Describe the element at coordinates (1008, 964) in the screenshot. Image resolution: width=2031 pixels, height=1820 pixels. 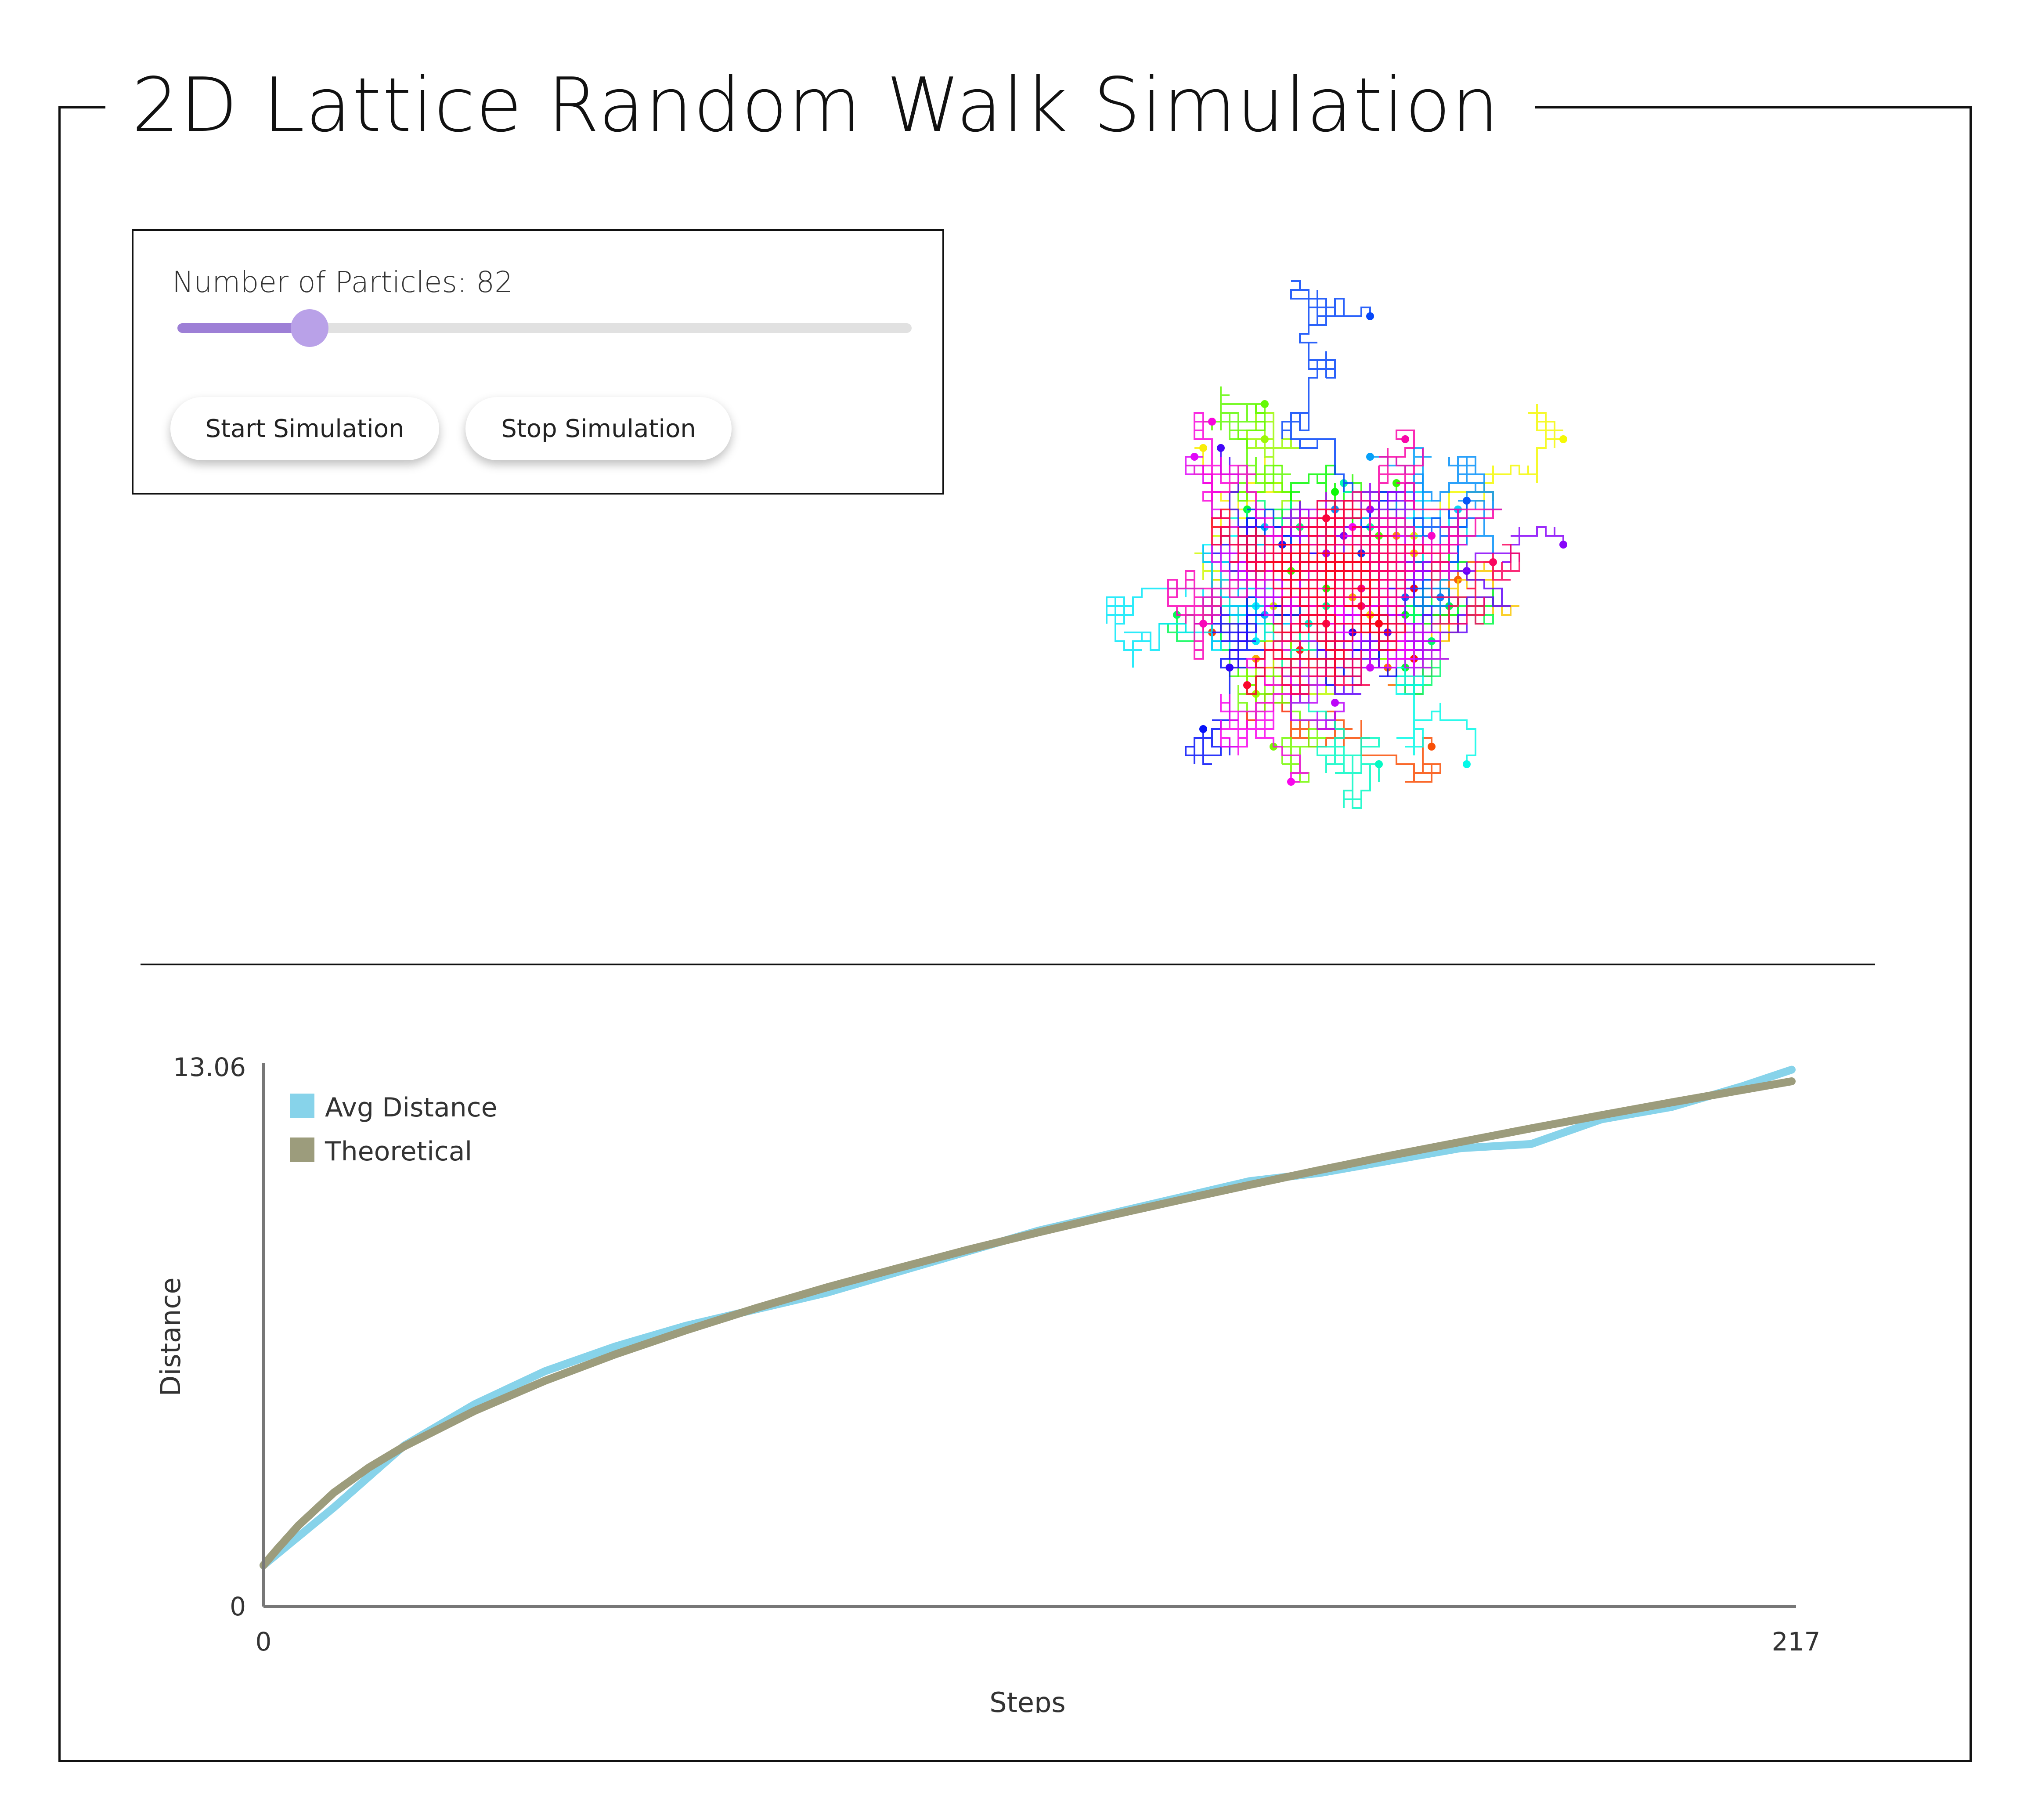
I see `section-divider` at that location.